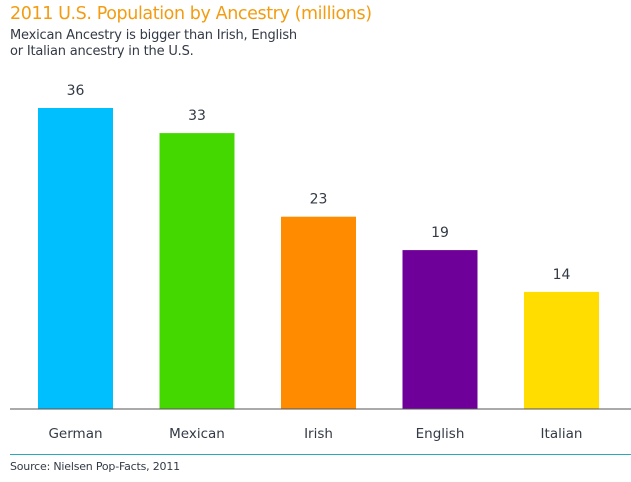 This screenshot has height=482, width=631. What do you see at coordinates (440, 329) in the screenshot?
I see `bar-english` at bounding box center [440, 329].